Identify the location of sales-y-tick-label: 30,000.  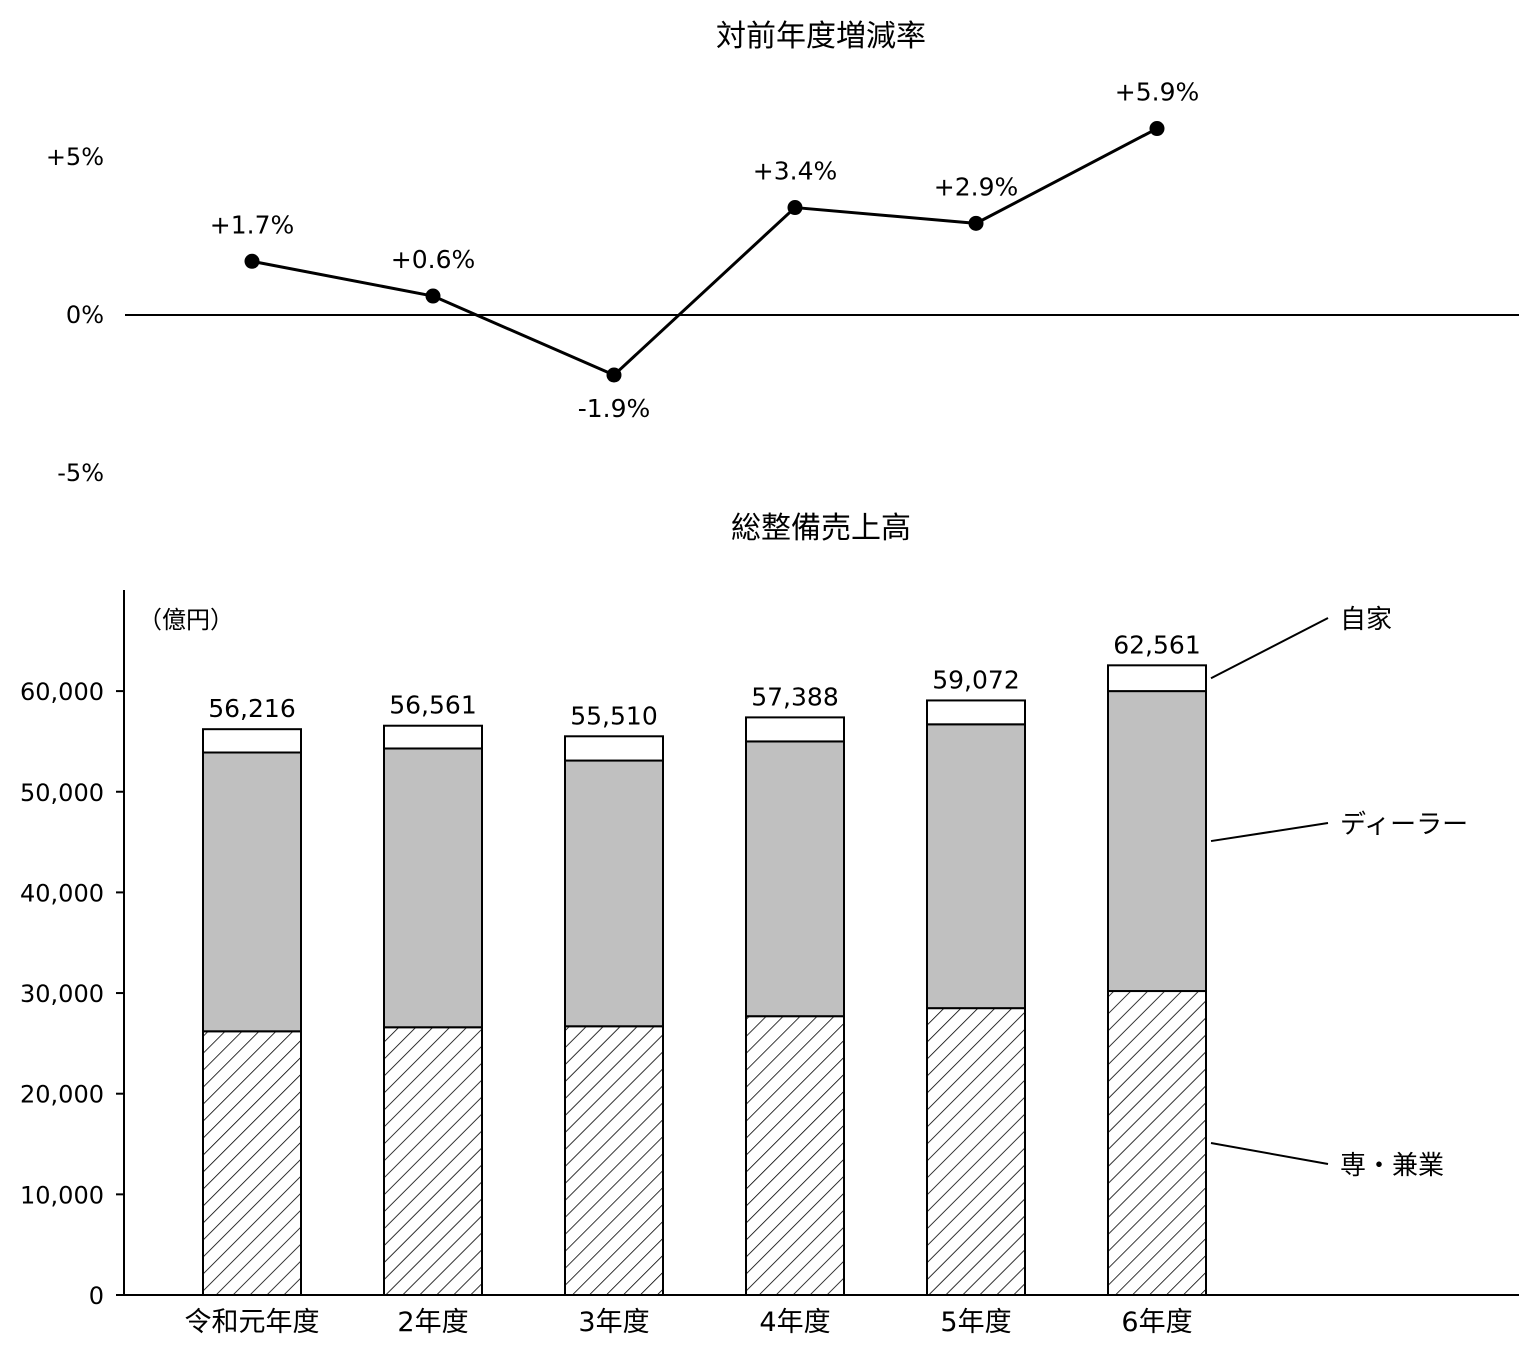
(62, 994).